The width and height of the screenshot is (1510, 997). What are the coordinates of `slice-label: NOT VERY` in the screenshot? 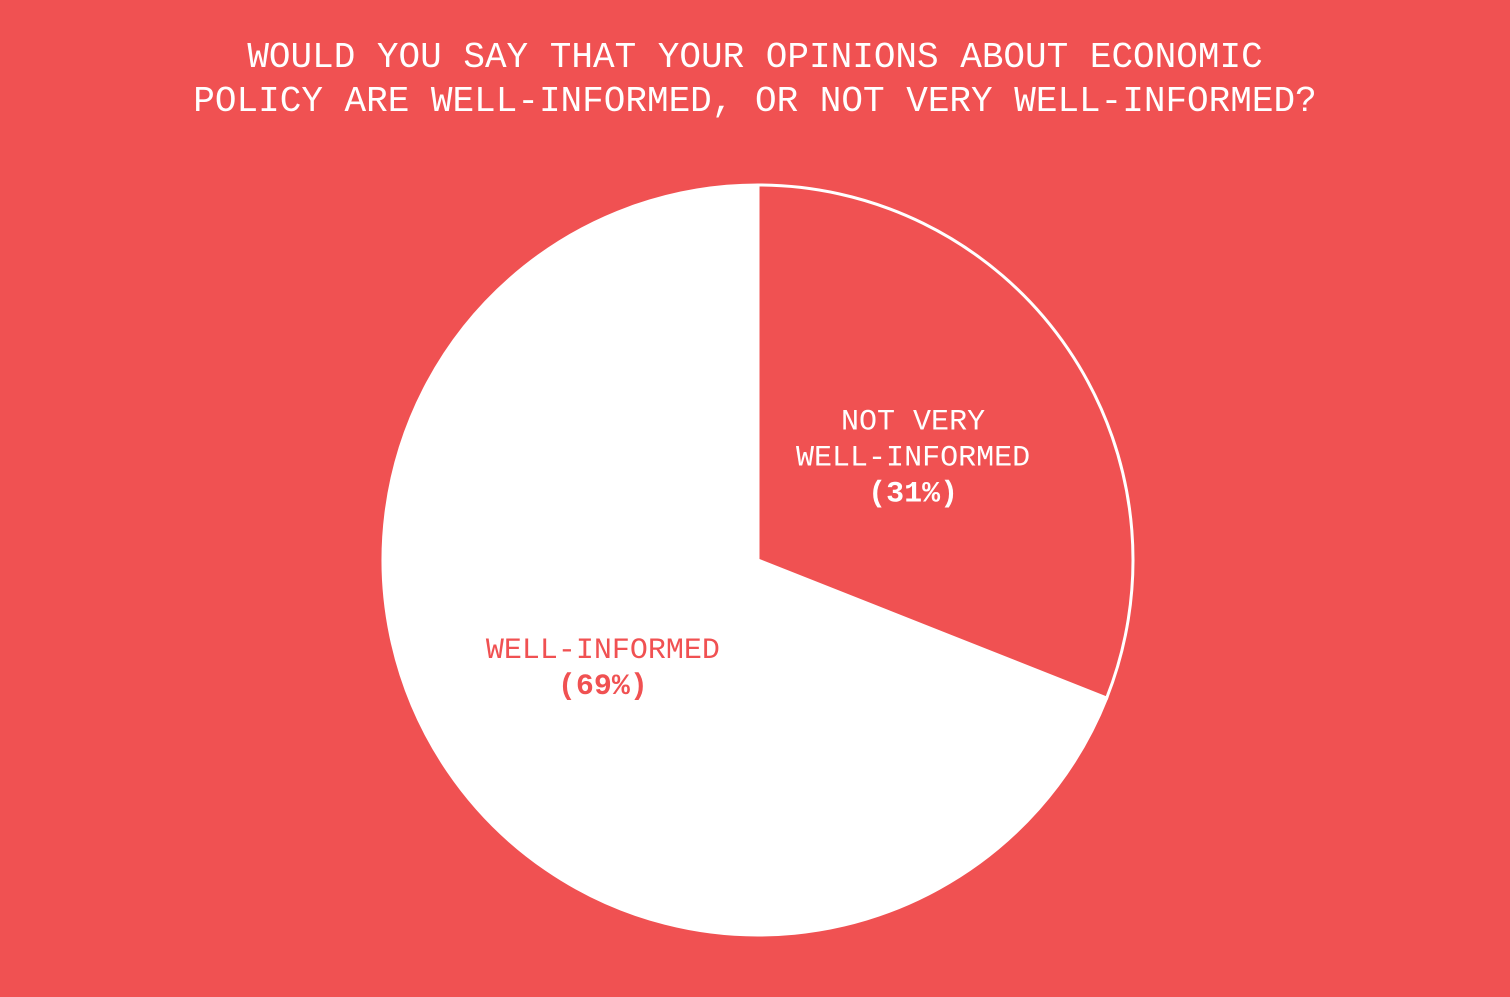 It's located at (913, 422).